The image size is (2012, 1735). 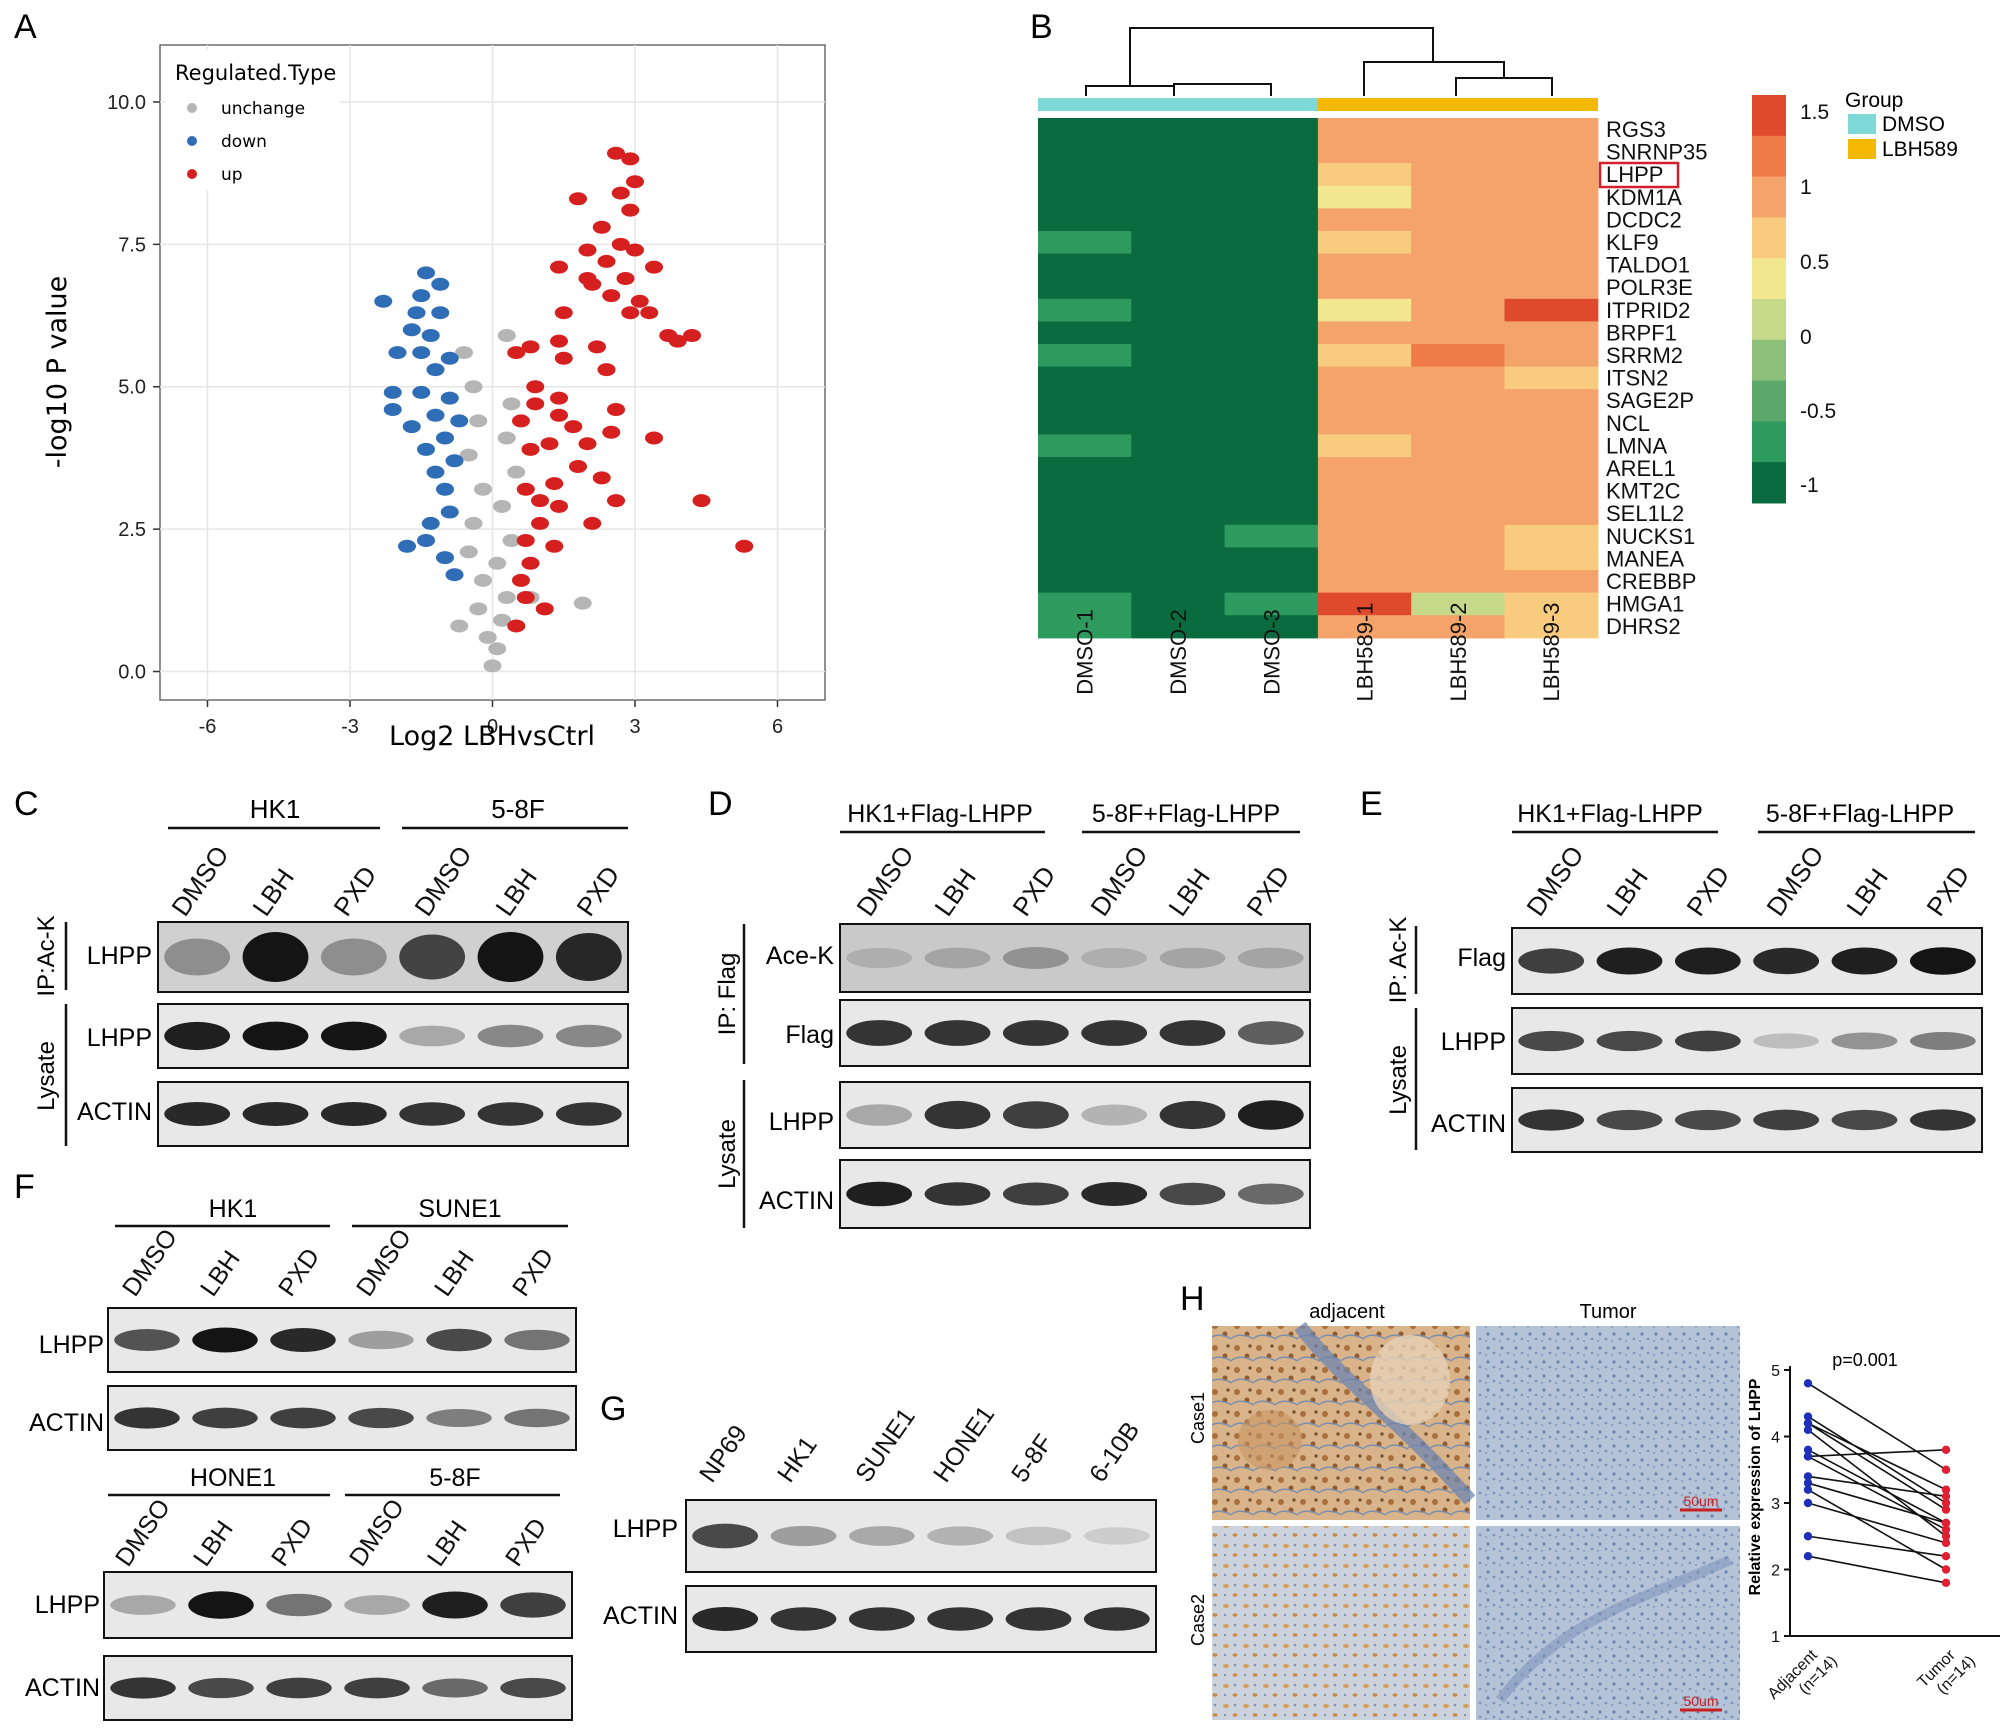 I want to click on group-label-5-8f: 5-8F, so click(x=454, y=1478).